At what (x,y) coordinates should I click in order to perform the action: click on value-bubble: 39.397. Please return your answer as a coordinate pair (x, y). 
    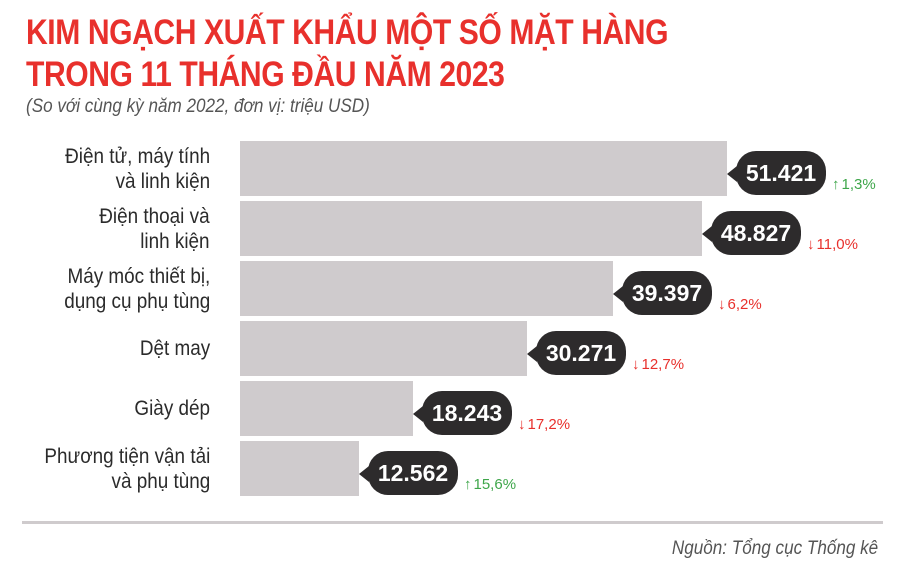
    Looking at the image, I should click on (662, 293).